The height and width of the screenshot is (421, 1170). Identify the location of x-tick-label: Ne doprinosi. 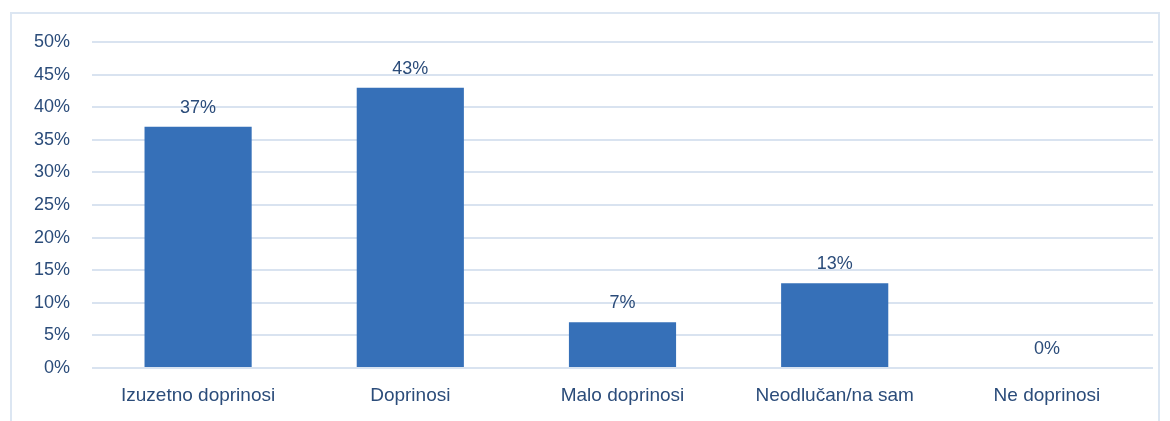
(1047, 394).